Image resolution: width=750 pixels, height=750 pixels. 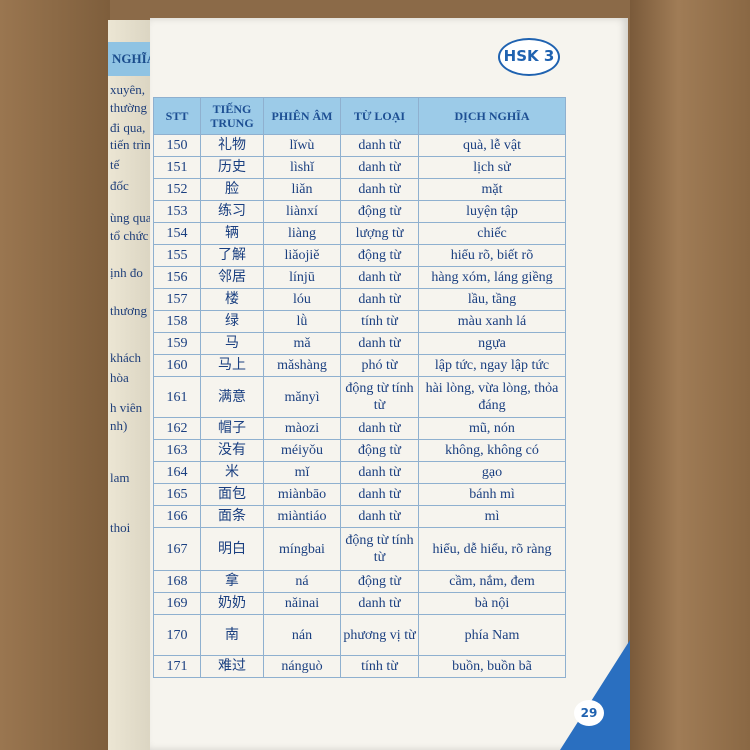 What do you see at coordinates (126, 357) in the screenshot?
I see `left-page-text: khách` at bounding box center [126, 357].